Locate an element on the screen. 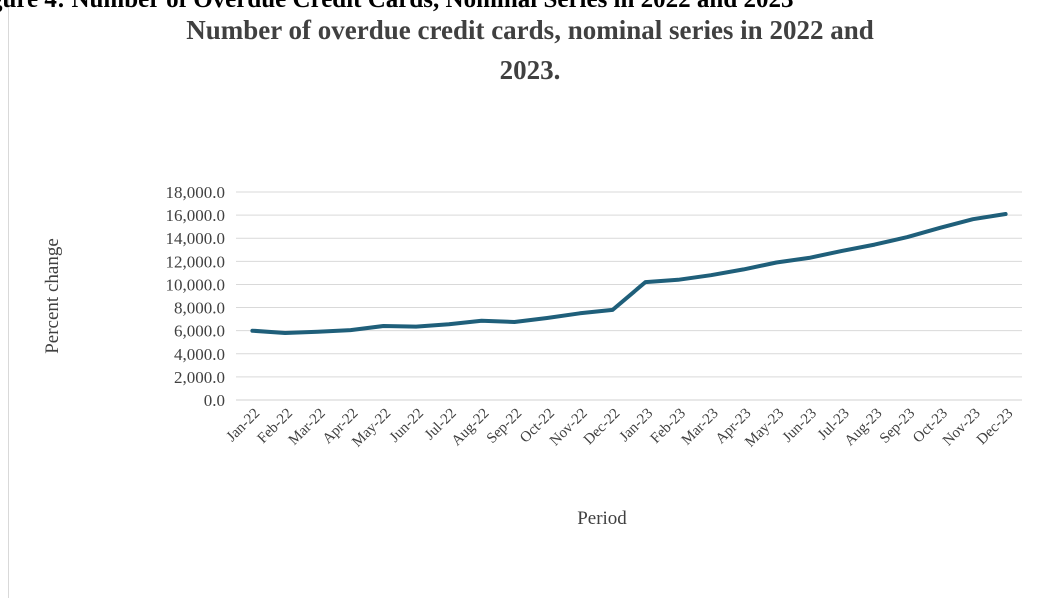 The height and width of the screenshot is (598, 1040). x-tick-label: Dec-23 is located at coordinates (995, 427).